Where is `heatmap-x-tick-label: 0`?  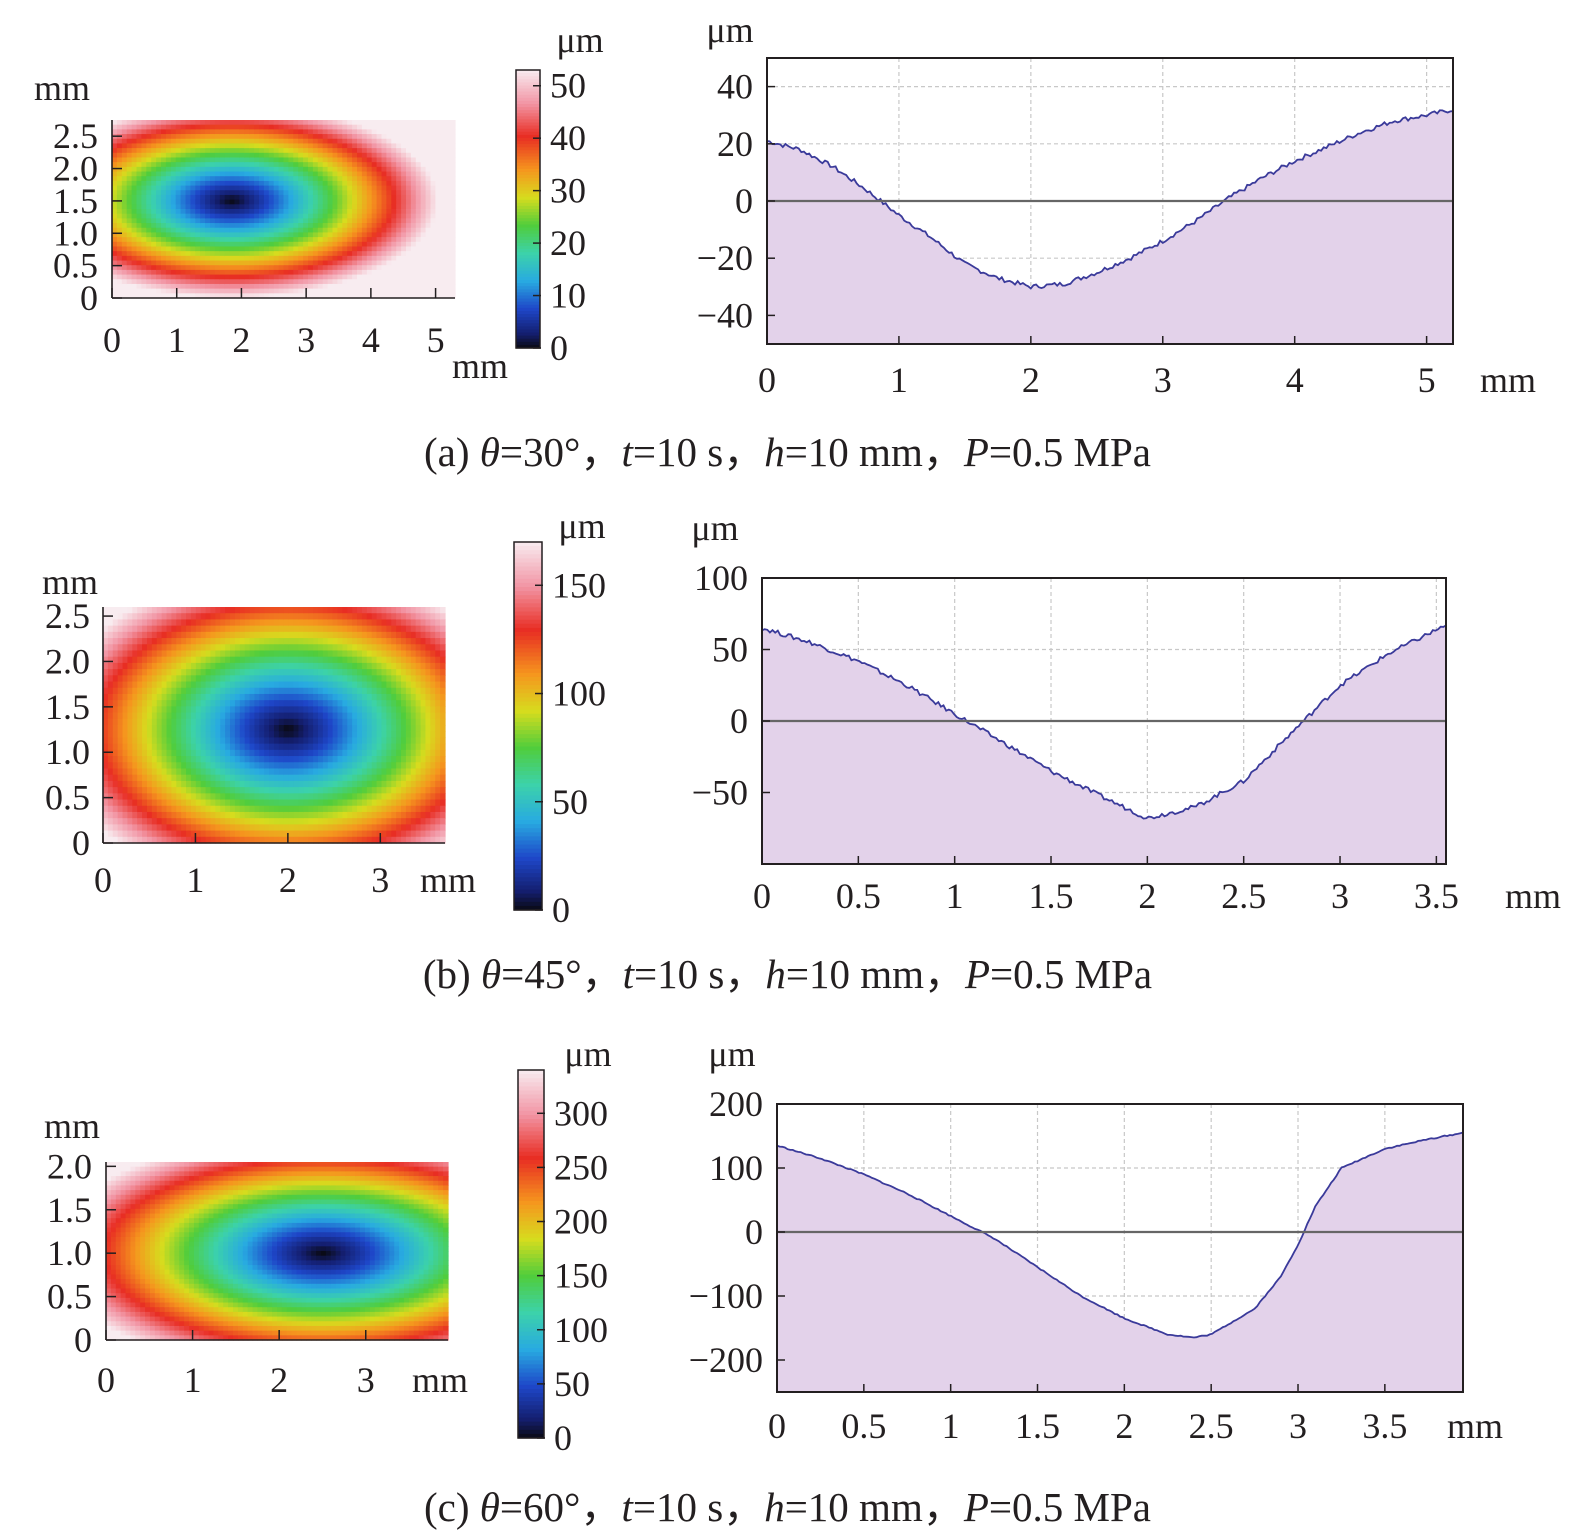 heatmap-x-tick-label: 0 is located at coordinates (112, 340).